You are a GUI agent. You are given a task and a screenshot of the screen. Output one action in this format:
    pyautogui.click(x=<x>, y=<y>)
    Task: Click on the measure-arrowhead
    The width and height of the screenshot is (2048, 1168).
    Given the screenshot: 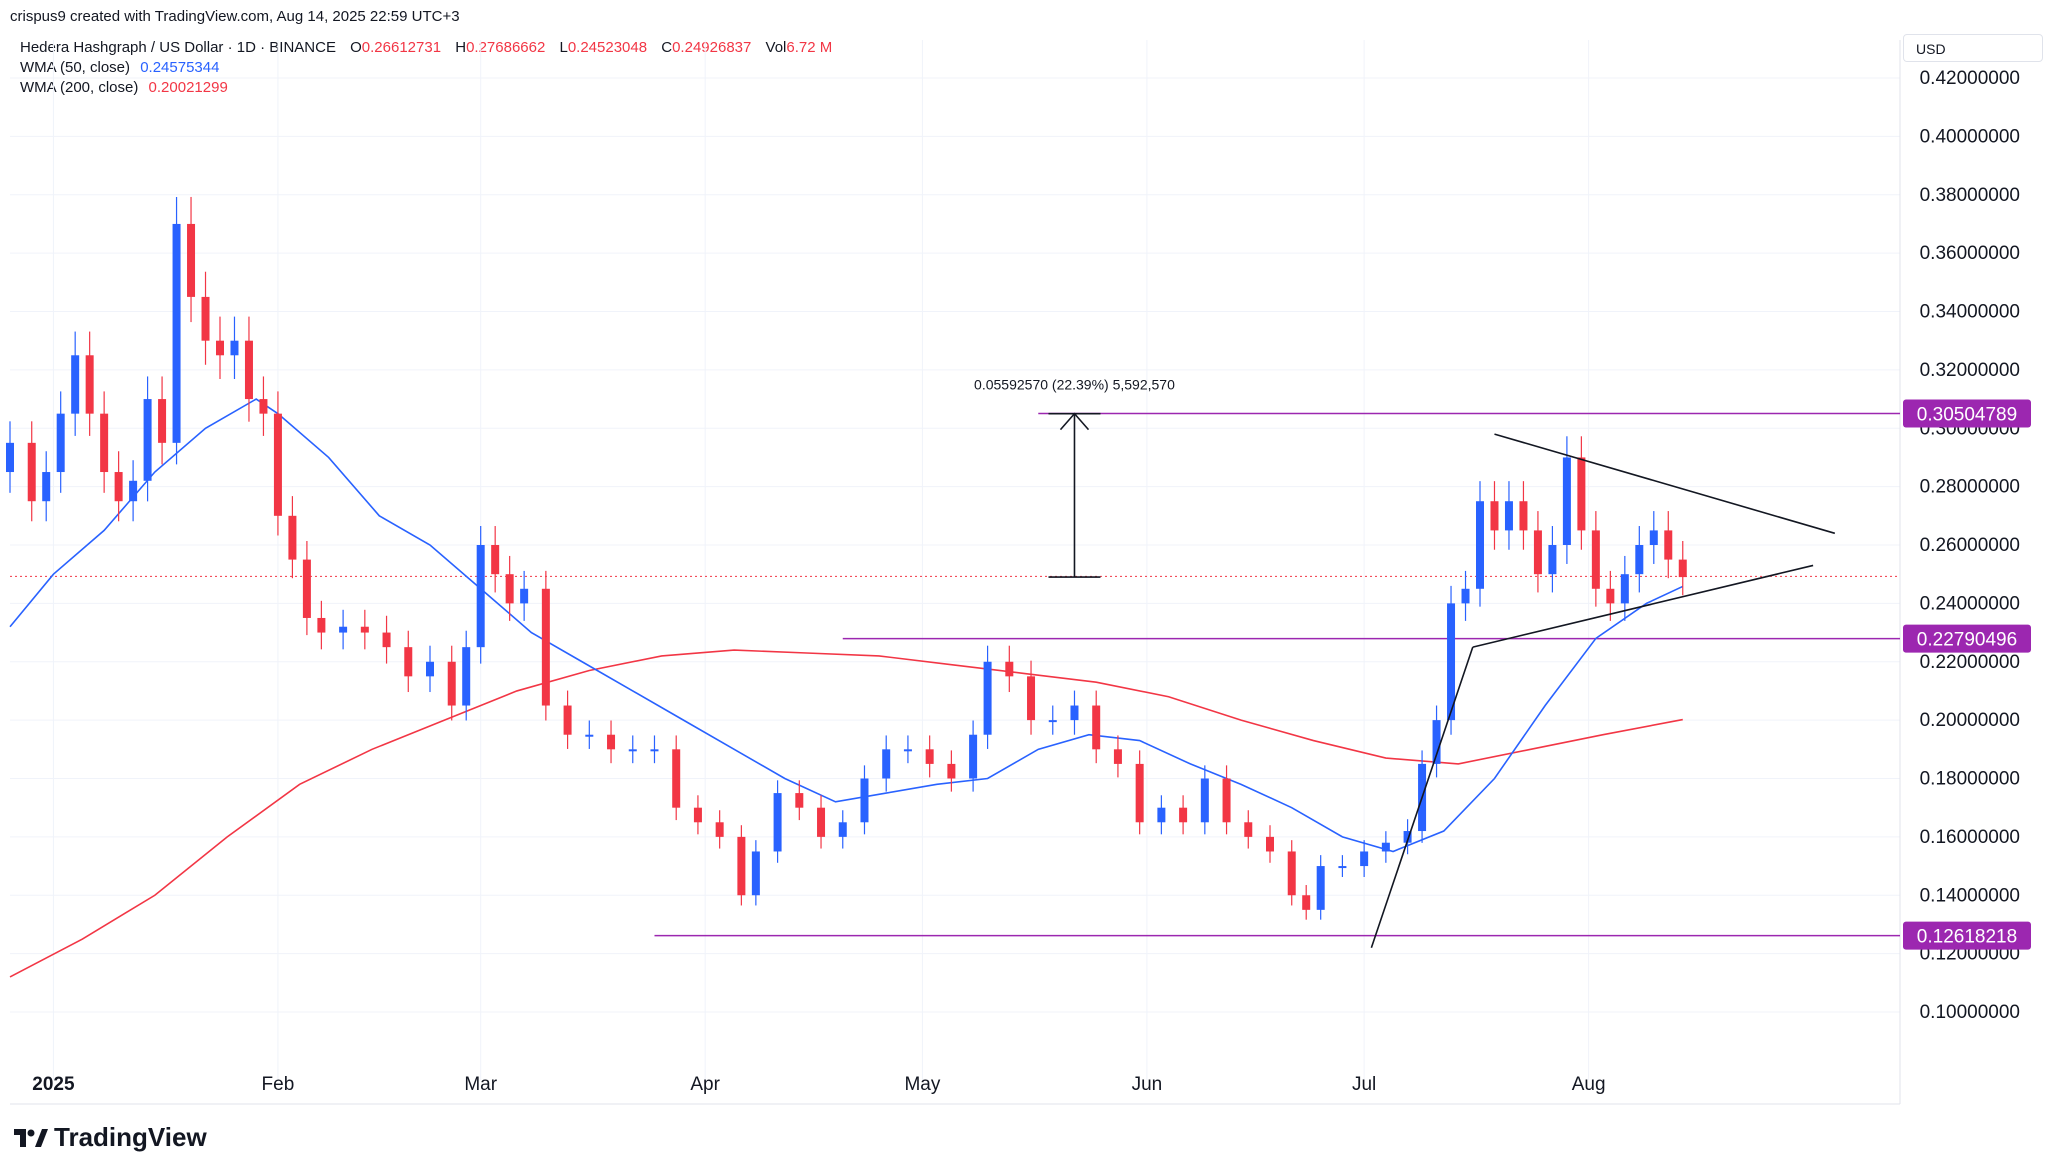 What is the action you would take?
    pyautogui.click(x=1074, y=421)
    